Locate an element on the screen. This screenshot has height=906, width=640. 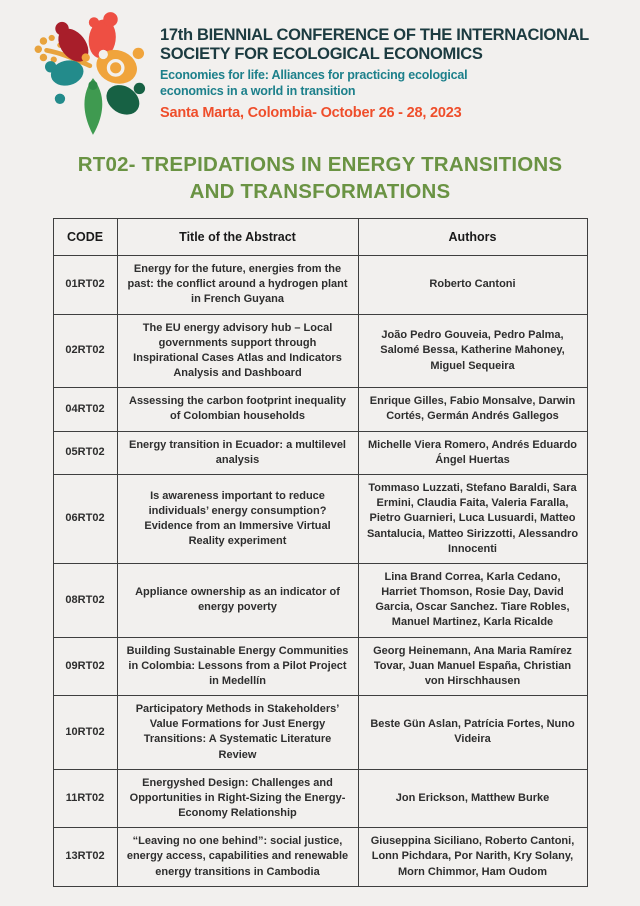
abstract-code: 01RT02 is located at coordinates (85, 285).